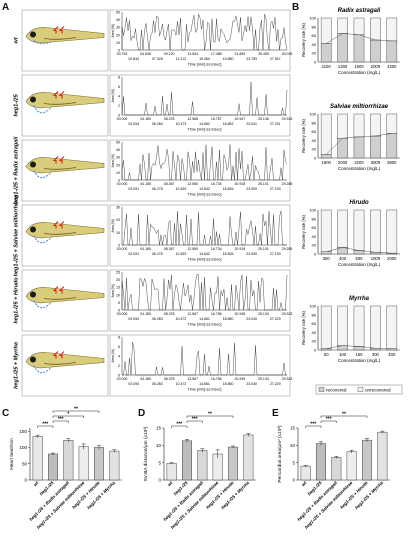 The height and width of the screenshot is (550, 408). Describe the element at coordinates (25, 480) in the screenshot. I see `chart-ytick-label: 0` at that location.